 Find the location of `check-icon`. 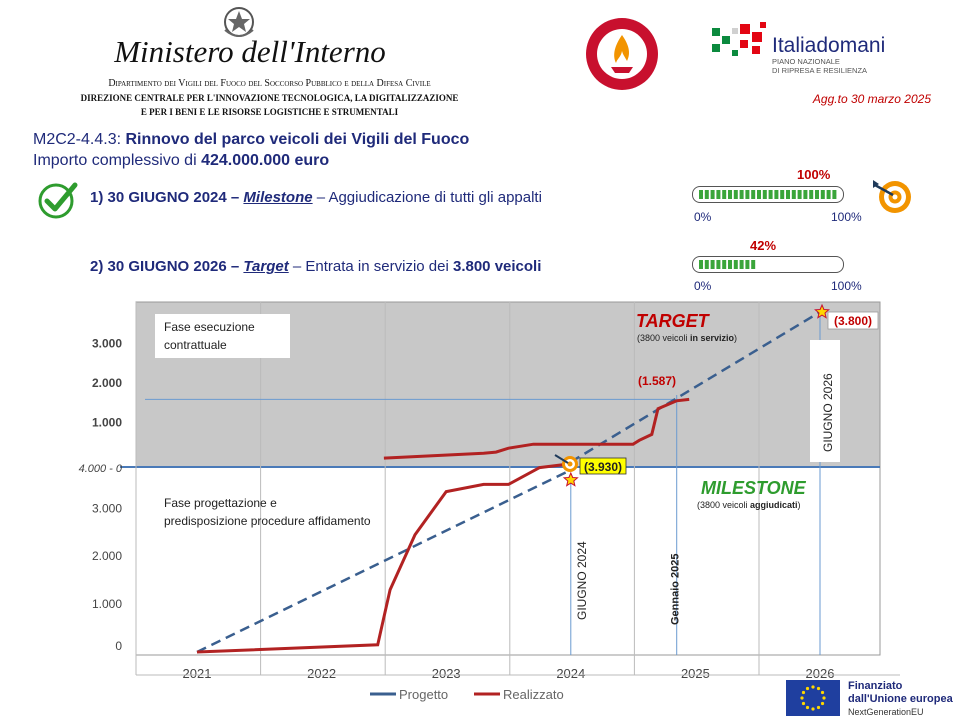

check-icon is located at coordinates (58, 200).